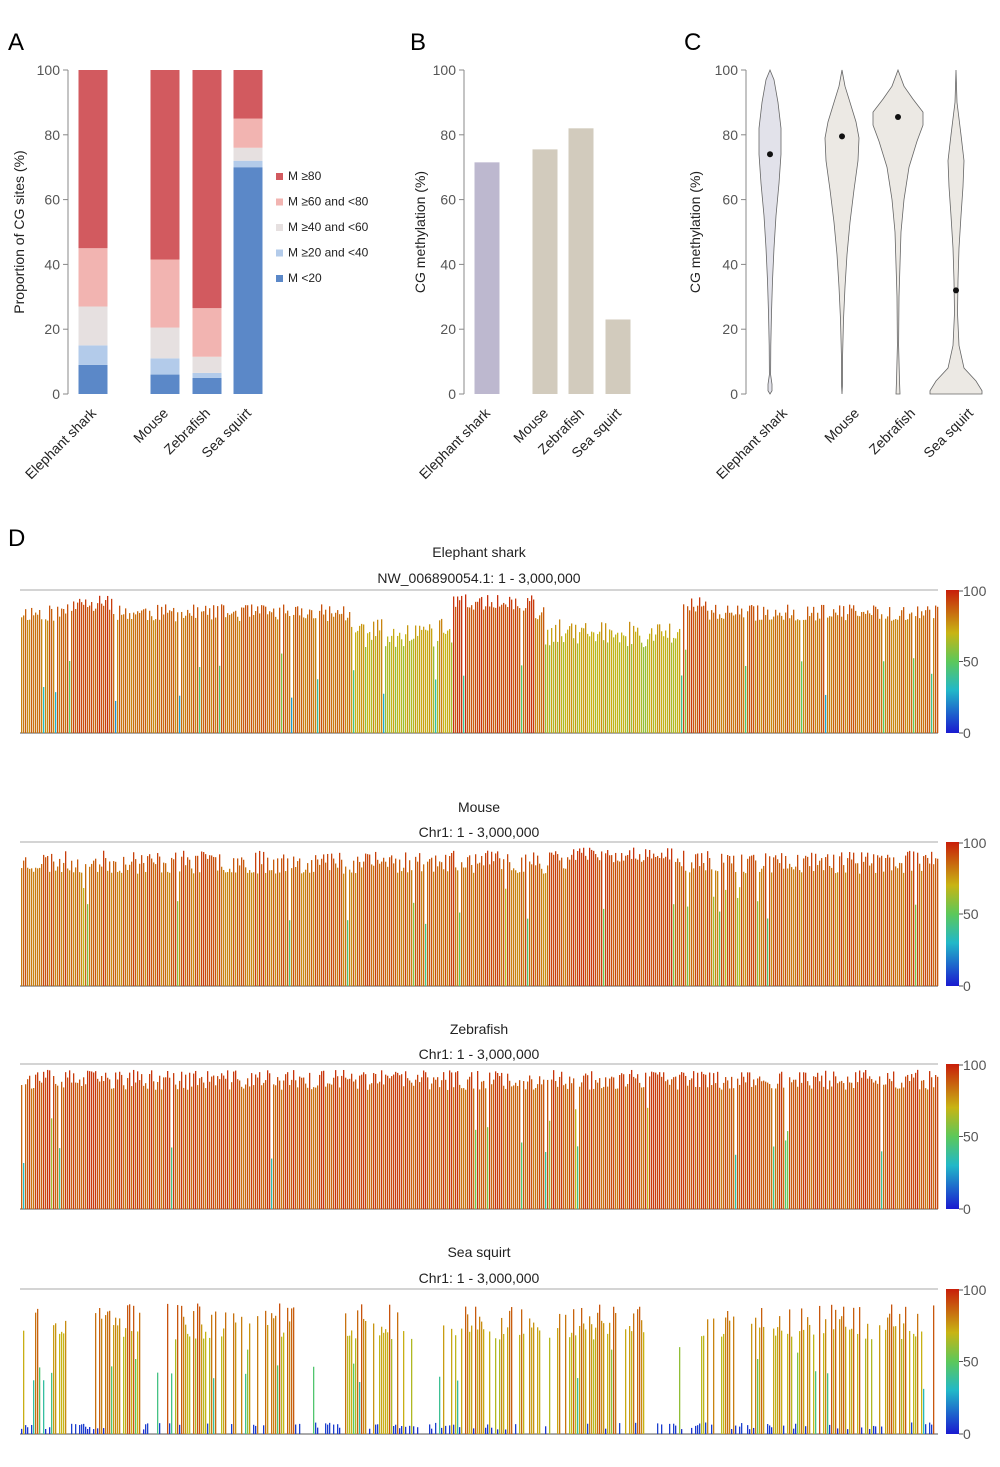 This screenshot has width=1000, height=1467. Describe the element at coordinates (479, 1278) in the screenshot. I see `d-track-region: Chr1: 1 - 3,000,000` at that location.